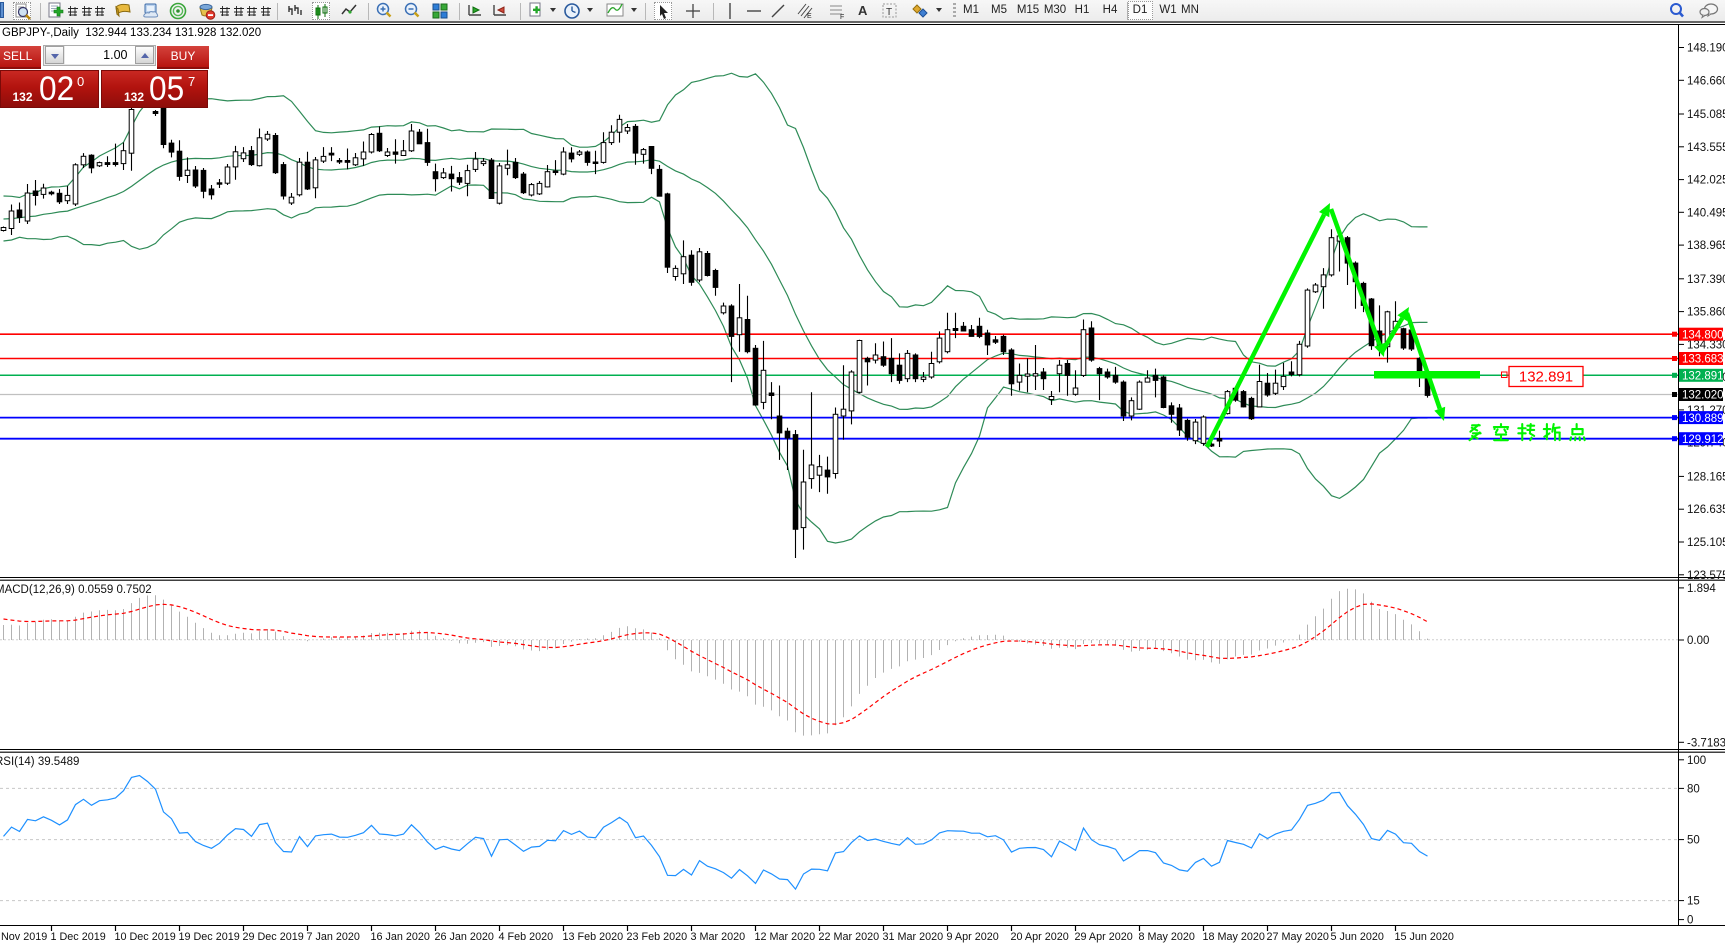 The width and height of the screenshot is (1725, 950). What do you see at coordinates (842, 17) in the screenshot?
I see `svg-text: F` at bounding box center [842, 17].